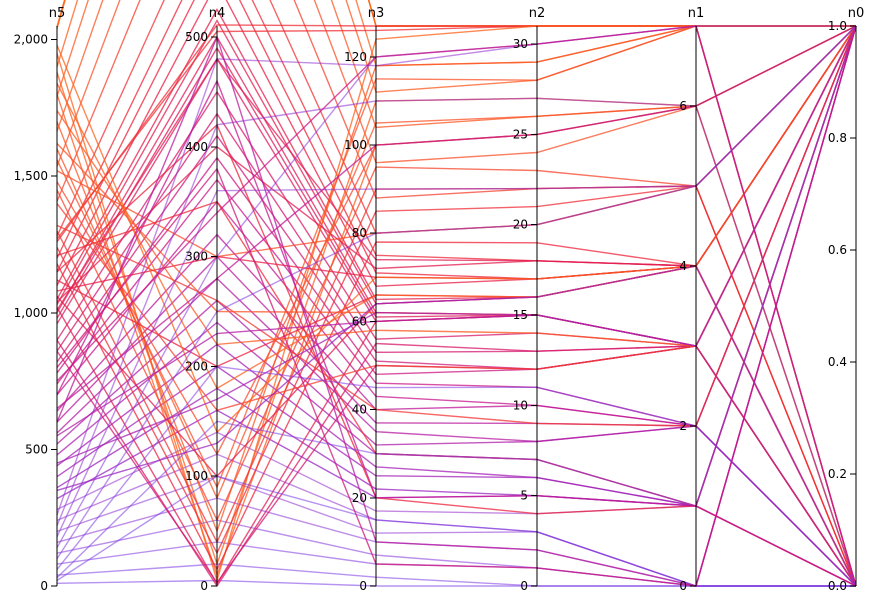  I want to click on tick-label: 2,000, so click(31, 40).